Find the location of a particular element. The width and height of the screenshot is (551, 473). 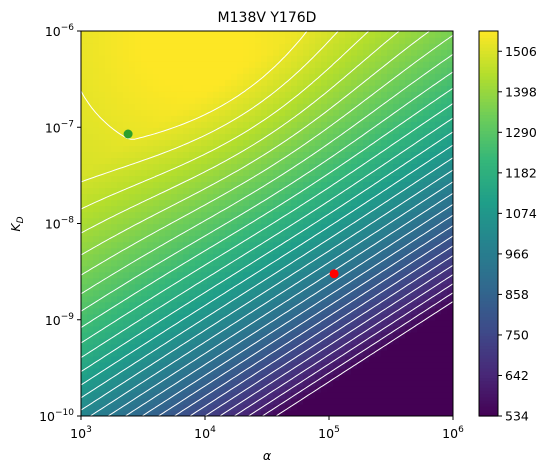

colorbar-tick-label: 1074 is located at coordinates (521, 213).